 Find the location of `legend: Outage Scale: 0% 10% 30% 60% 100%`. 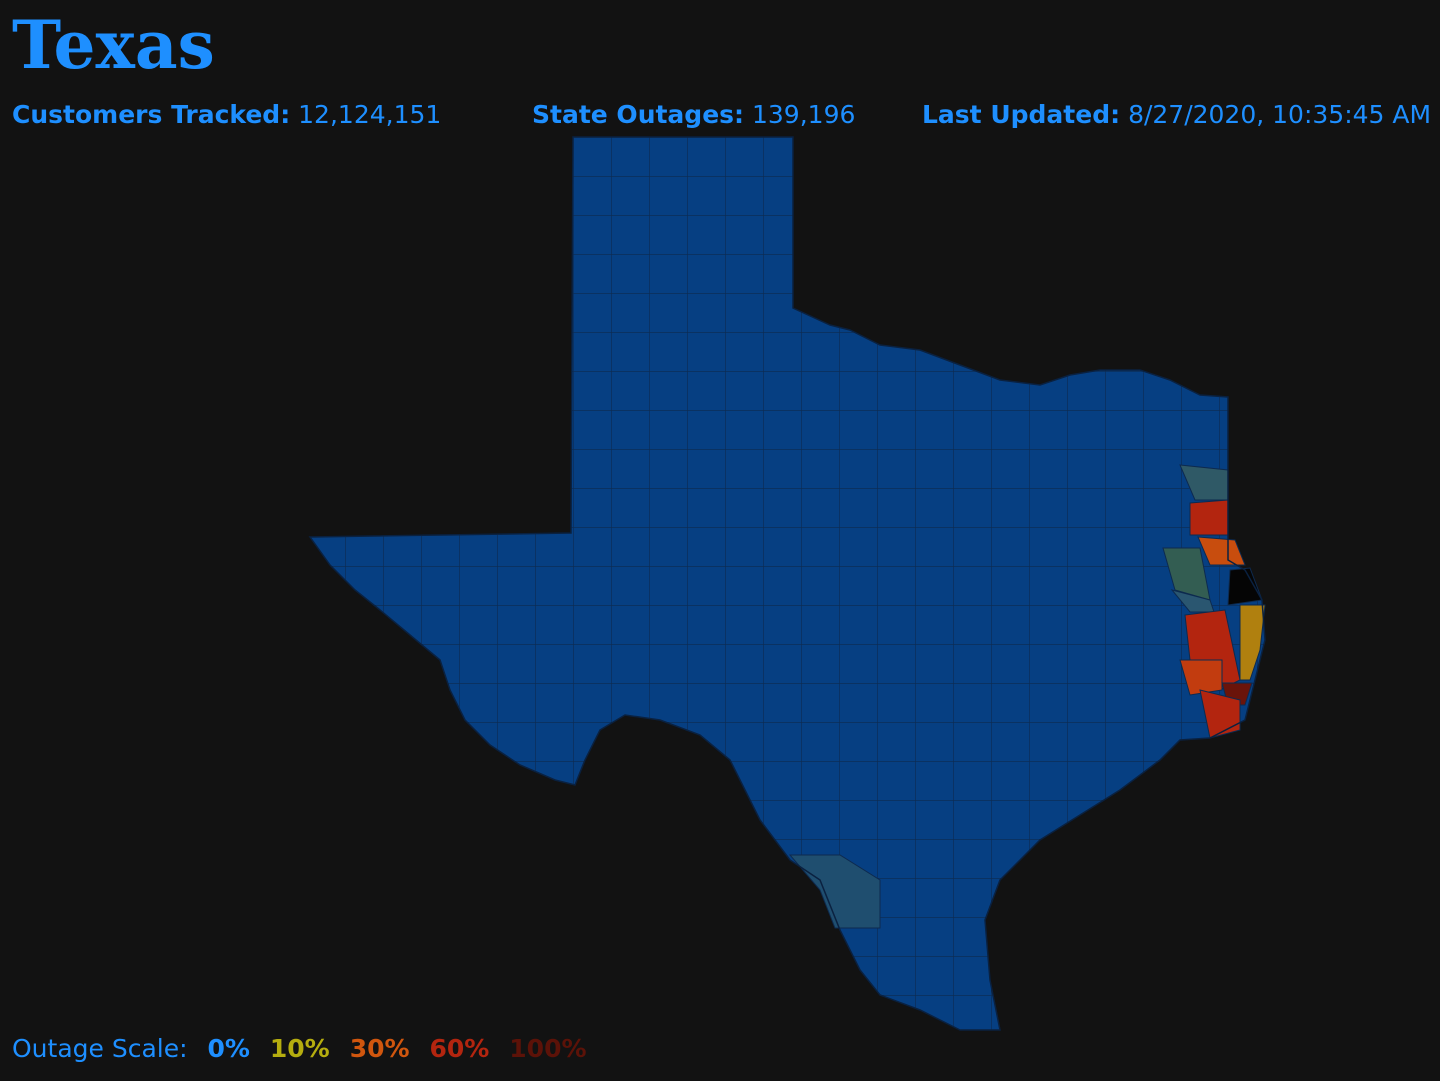

legend: Outage Scale: 0% 10% 30% 60% 100% is located at coordinates (299, 1048).